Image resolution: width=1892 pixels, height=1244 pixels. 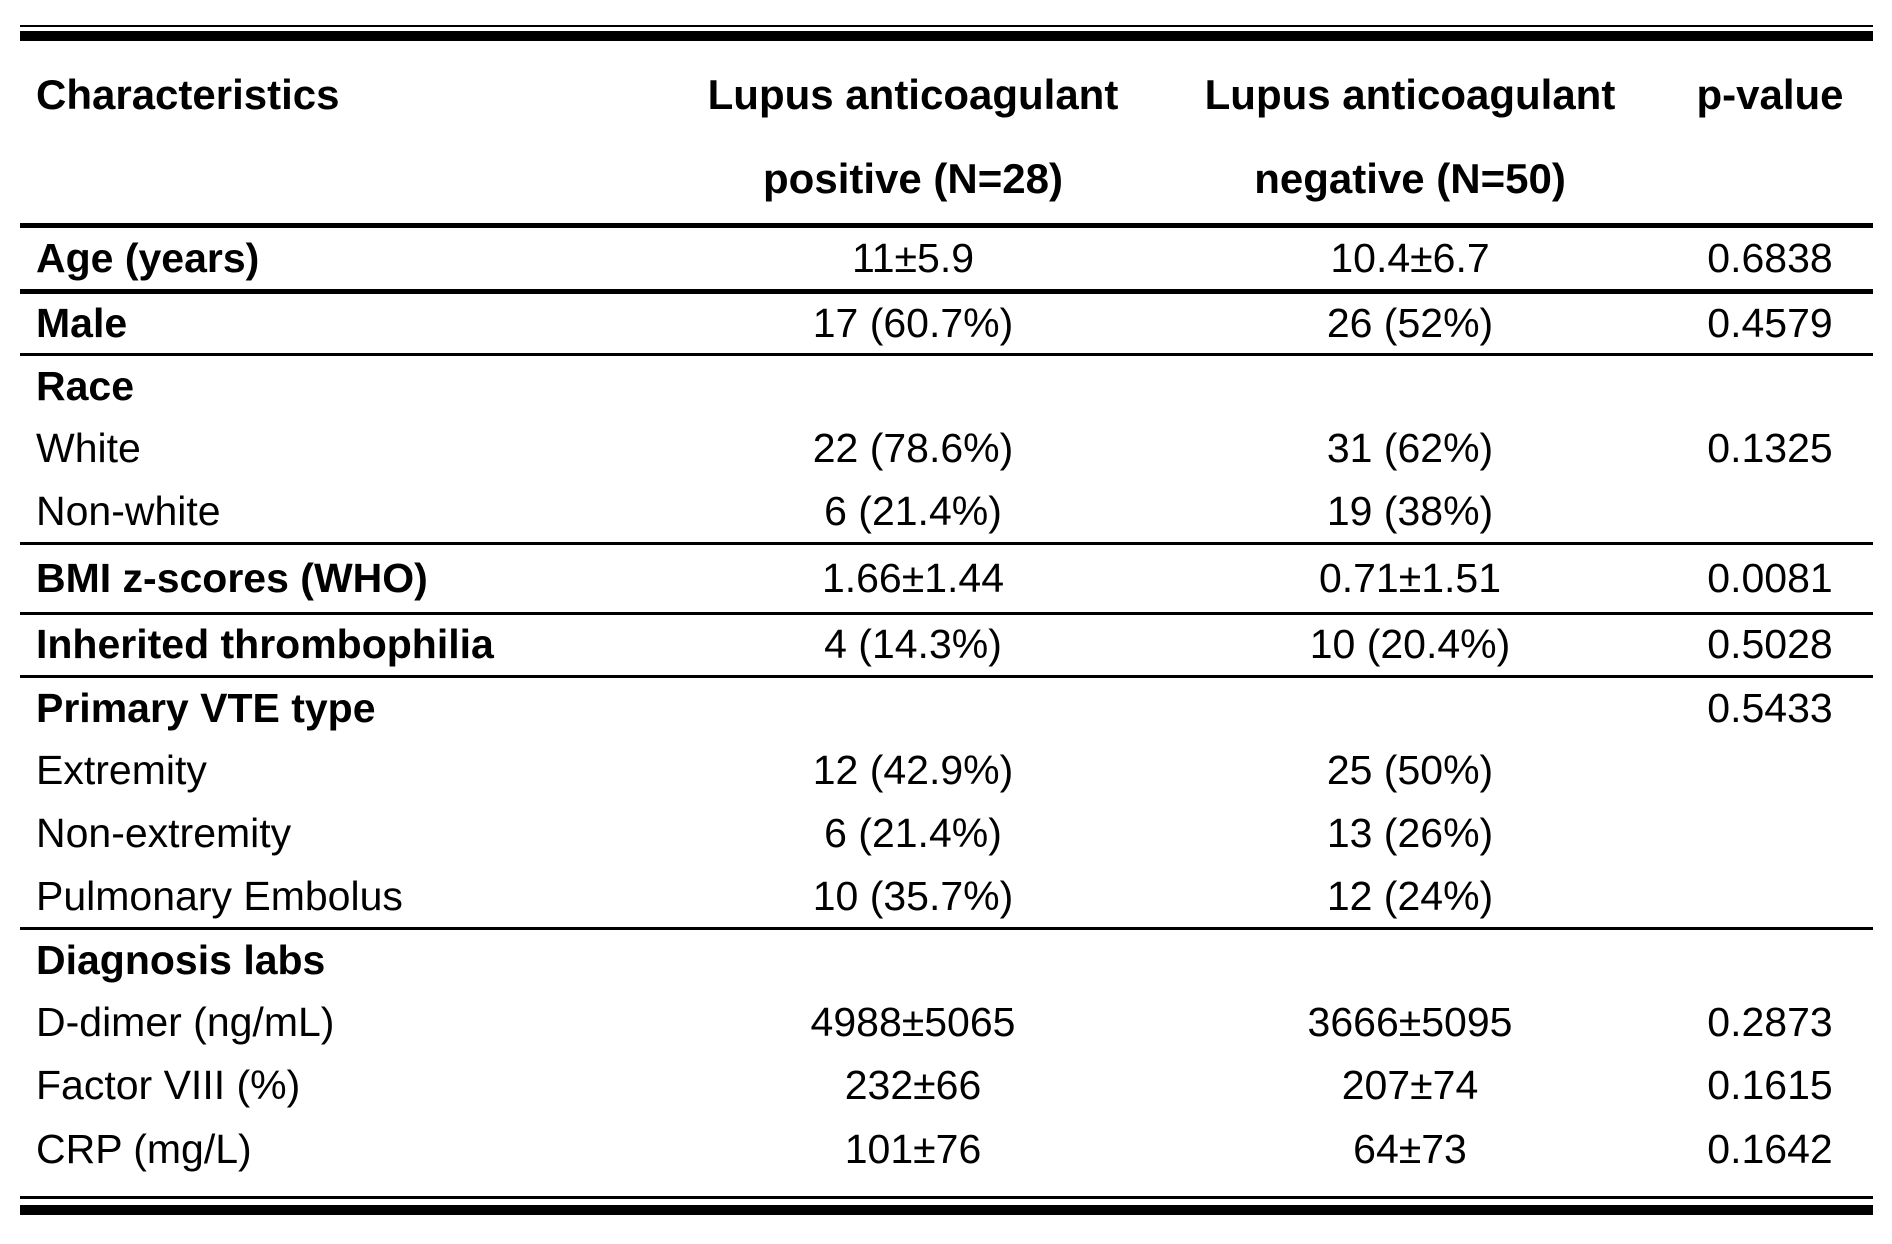 I want to click on cell-lap-positive: 17 (60.7%), so click(x=913, y=323).